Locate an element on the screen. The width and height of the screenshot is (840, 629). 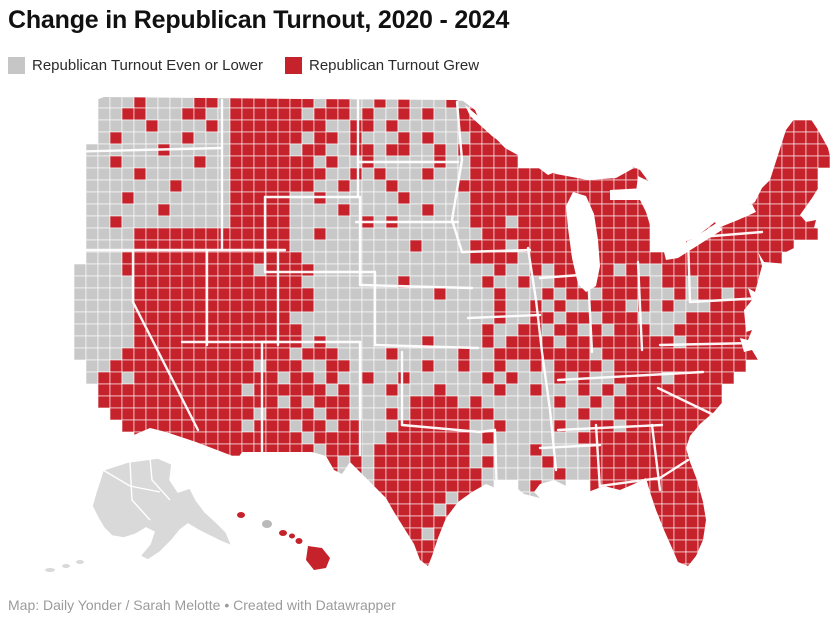
alaska-inset is located at coordinates (139, 514).